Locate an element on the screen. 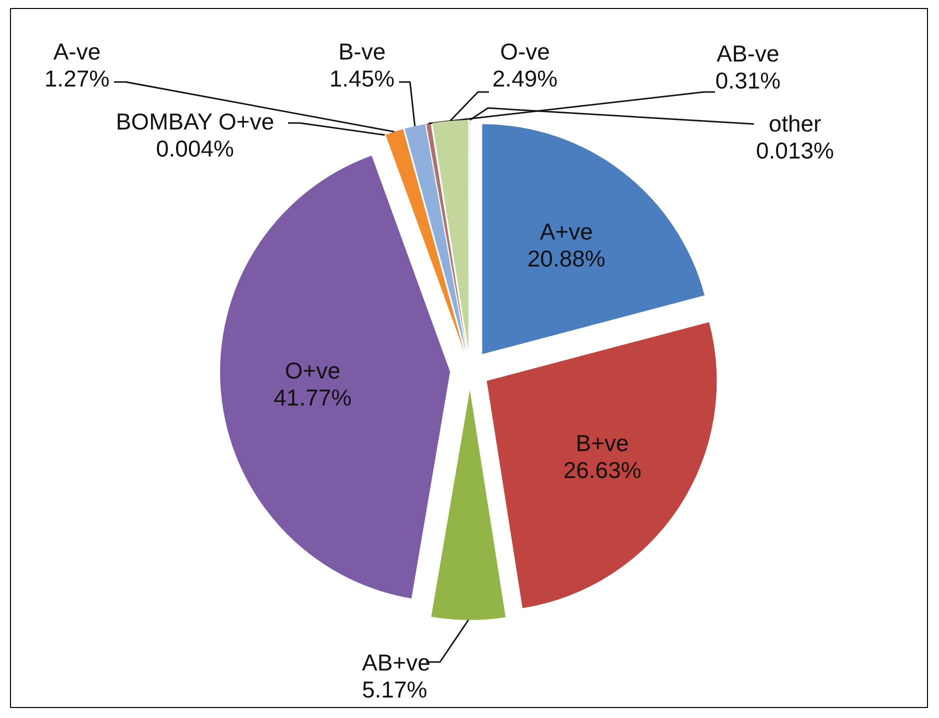 Image resolution: width=939 pixels, height=718 pixels. data-label: 1.27% is located at coordinates (77, 79).